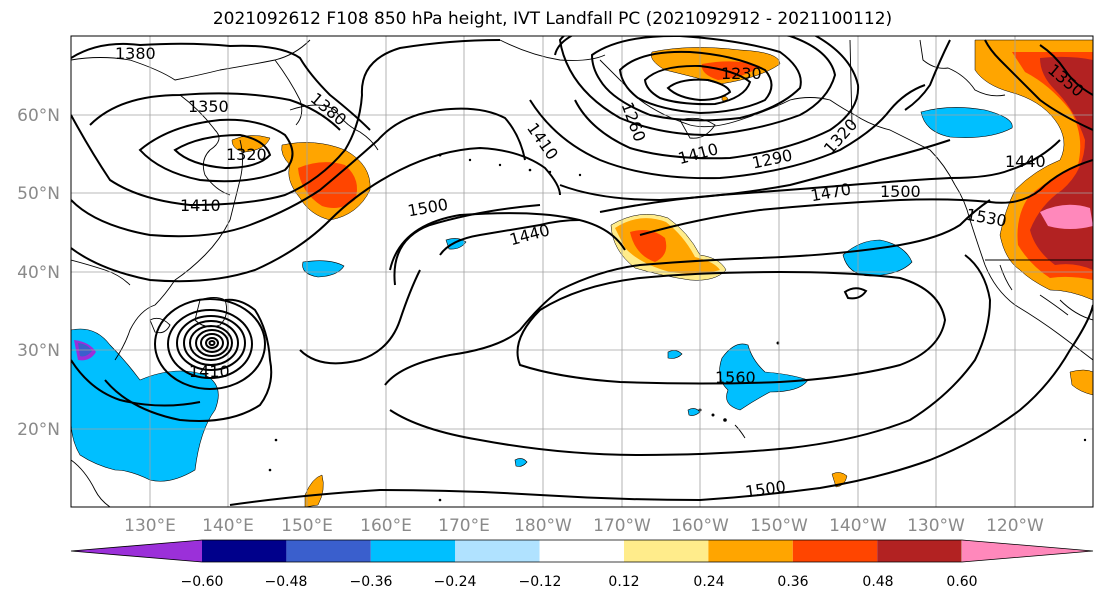 The width and height of the screenshot is (1105, 601). Describe the element at coordinates (735, 377) in the screenshot. I see `svg-text: 1560` at that location.